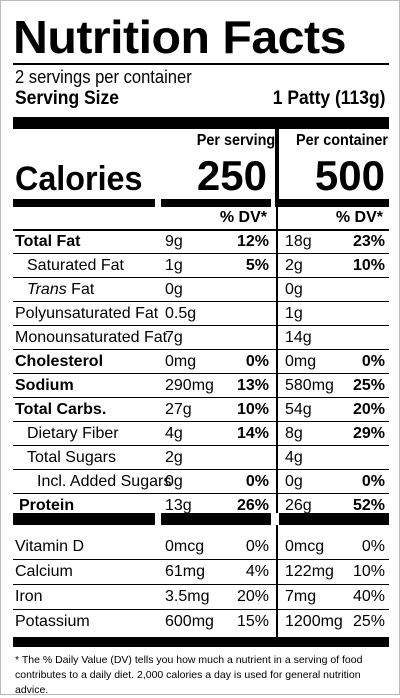 The image size is (400, 698). What do you see at coordinates (103, 77) in the screenshot?
I see `servings-per-container: 2 servings per container` at bounding box center [103, 77].